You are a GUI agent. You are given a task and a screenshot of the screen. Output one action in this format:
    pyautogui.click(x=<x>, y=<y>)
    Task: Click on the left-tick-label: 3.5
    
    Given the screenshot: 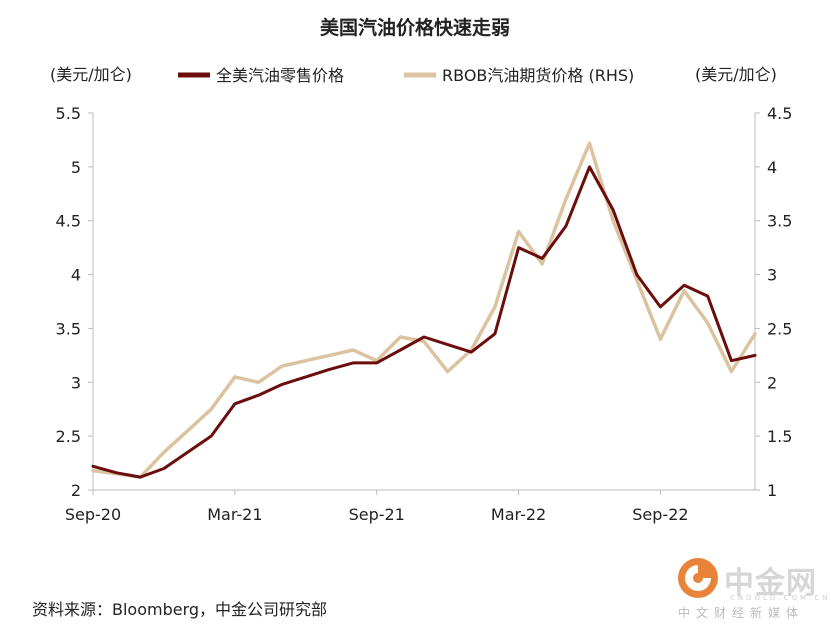 What is the action you would take?
    pyautogui.click(x=68, y=328)
    